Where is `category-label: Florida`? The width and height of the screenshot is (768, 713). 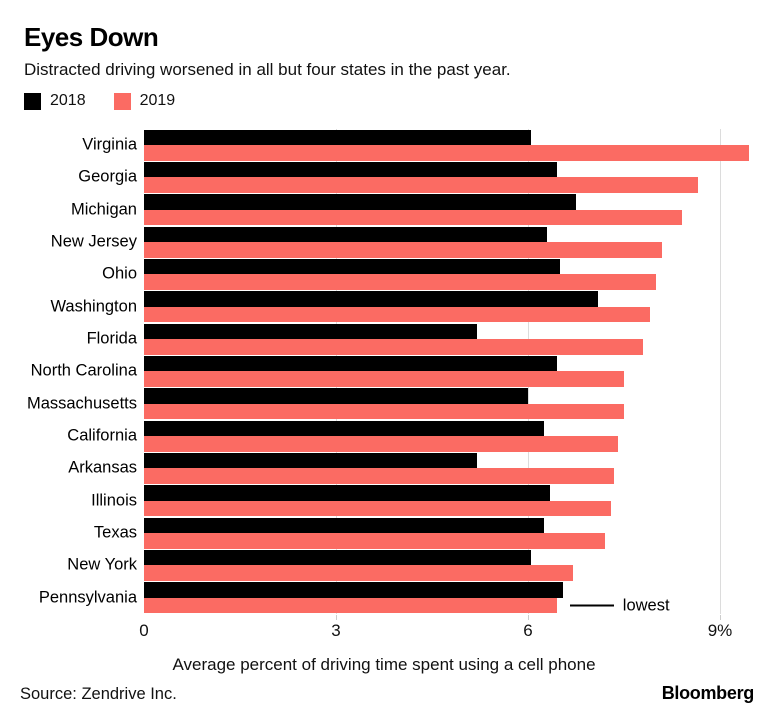 category-label: Florida is located at coordinates (111, 338).